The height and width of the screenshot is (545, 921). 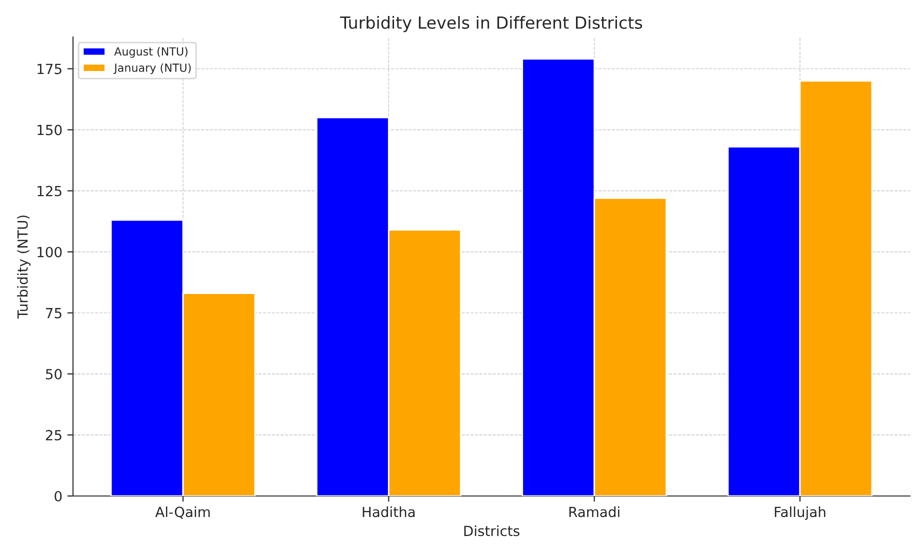 I want to click on legend-label: August (NTU), so click(x=151, y=52).